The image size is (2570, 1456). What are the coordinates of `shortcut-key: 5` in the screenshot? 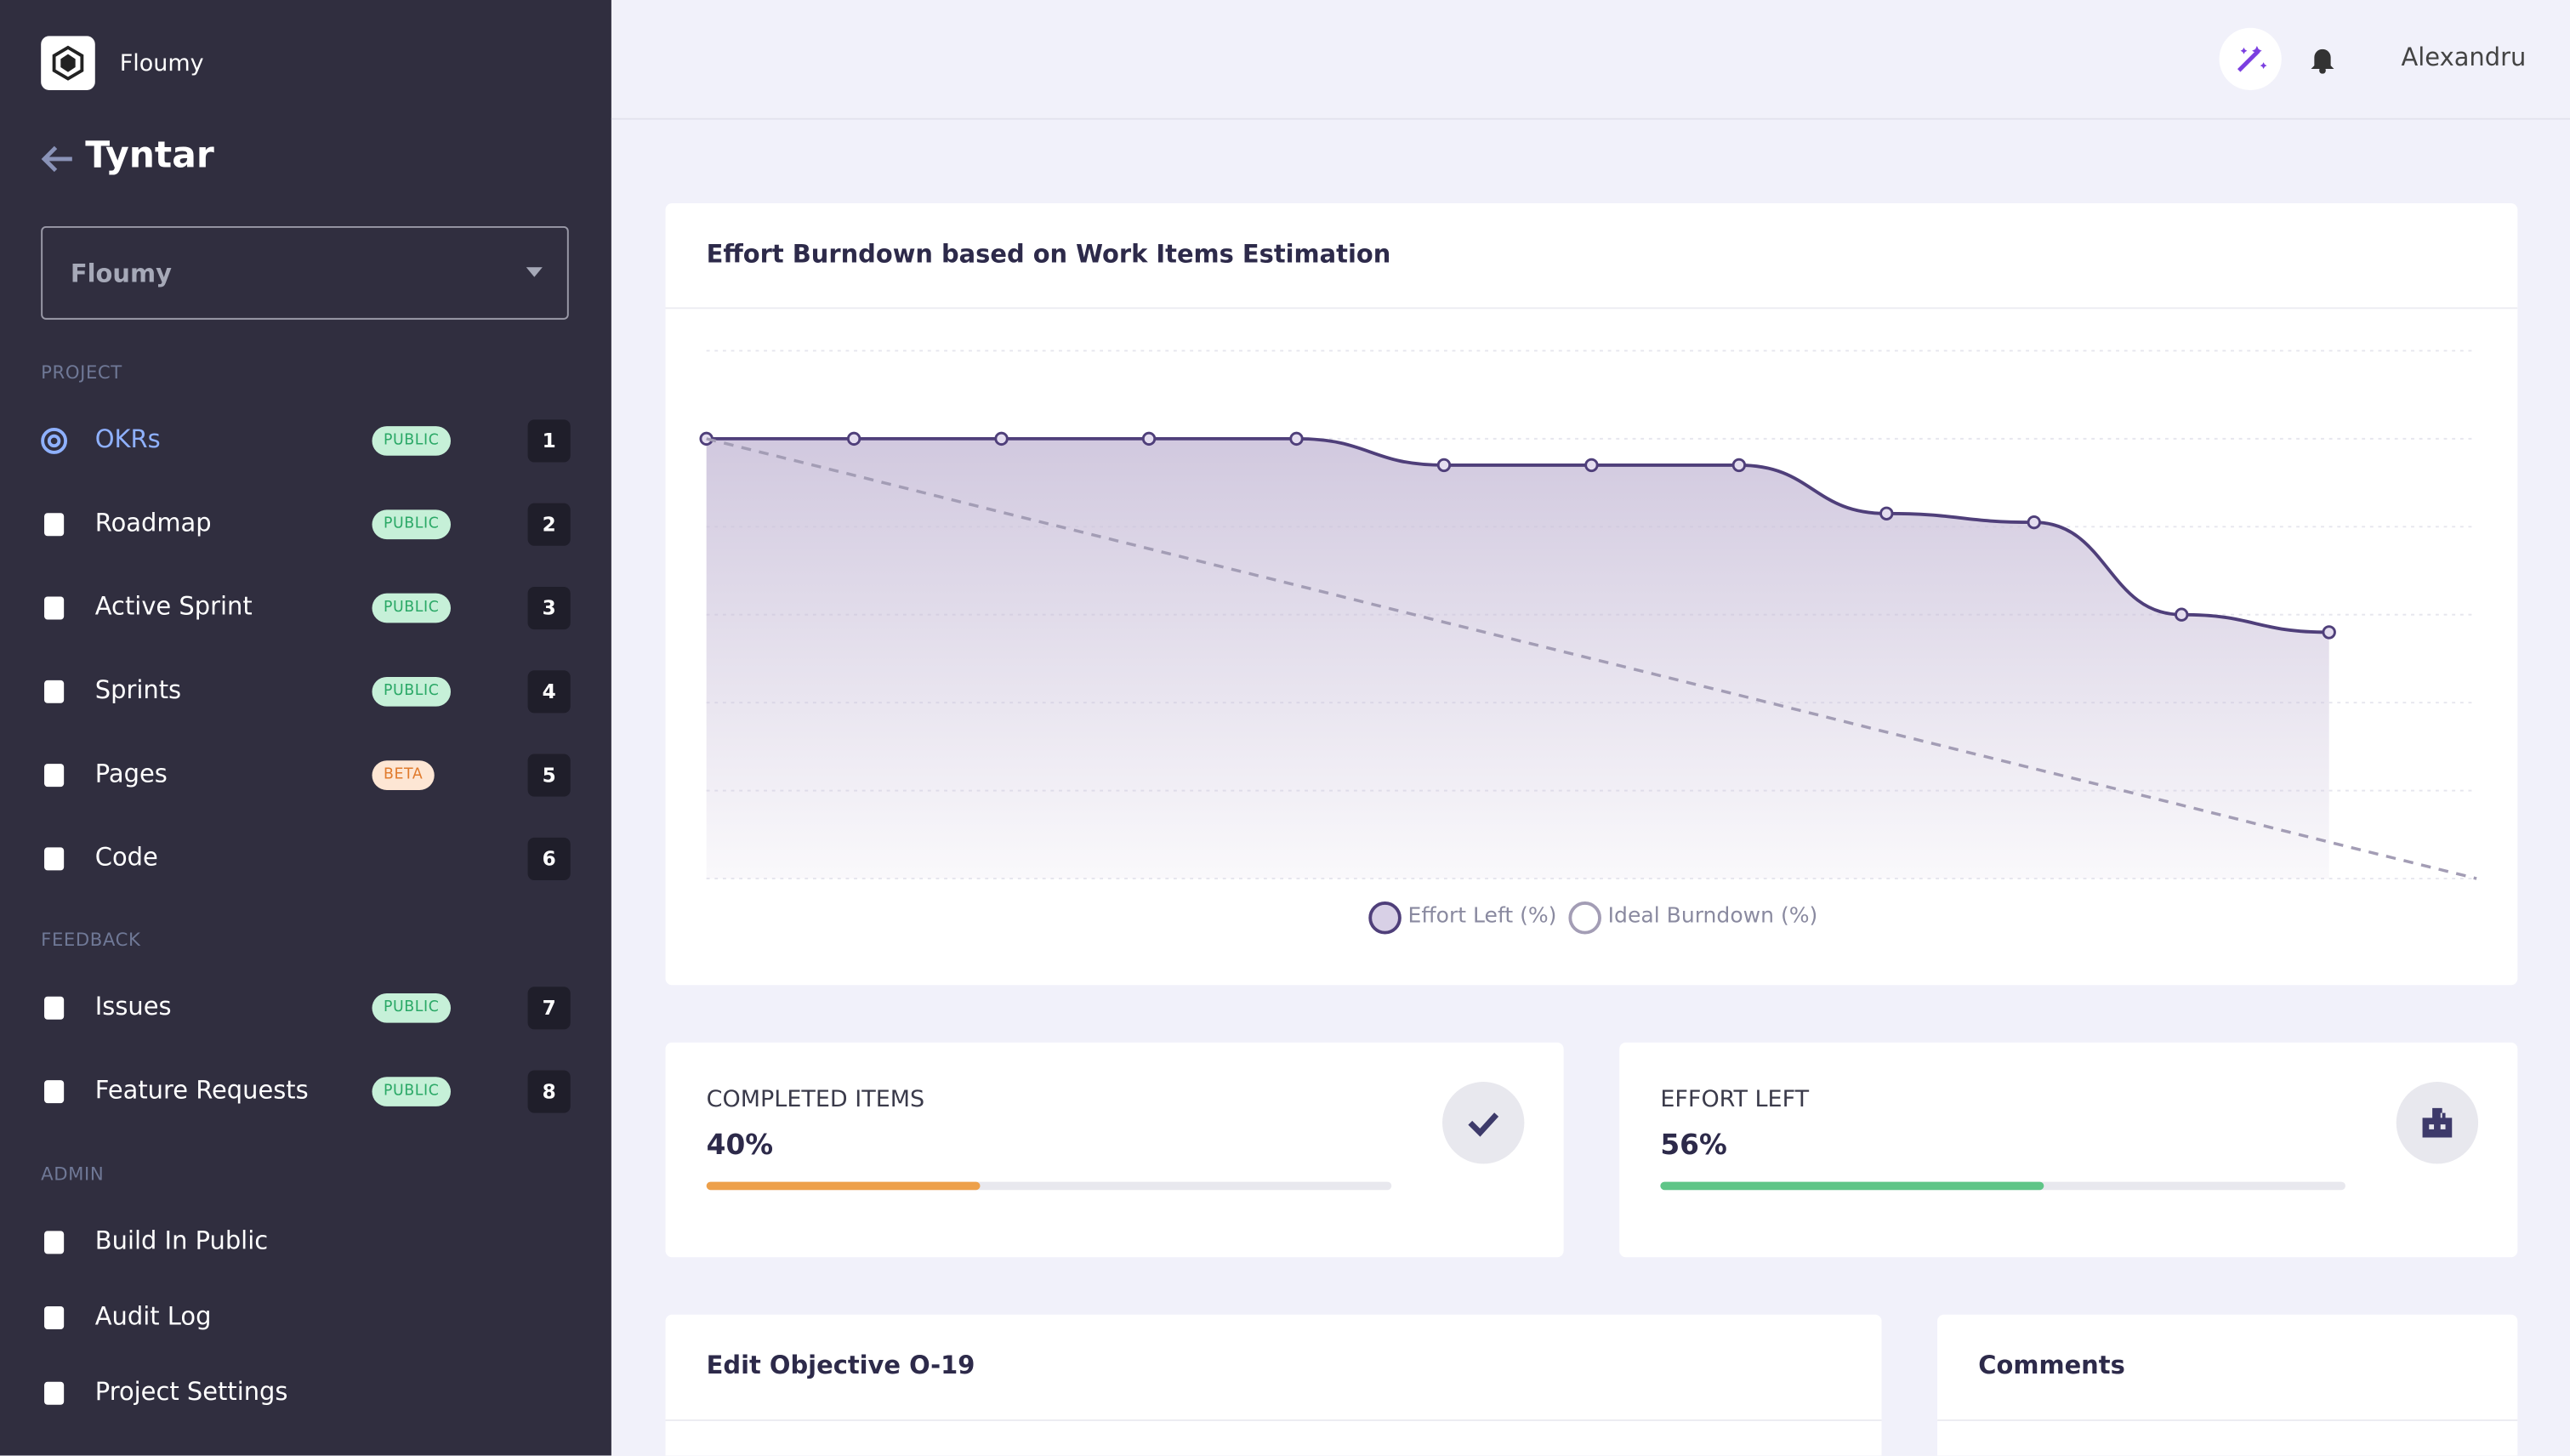 It's located at (549, 775).